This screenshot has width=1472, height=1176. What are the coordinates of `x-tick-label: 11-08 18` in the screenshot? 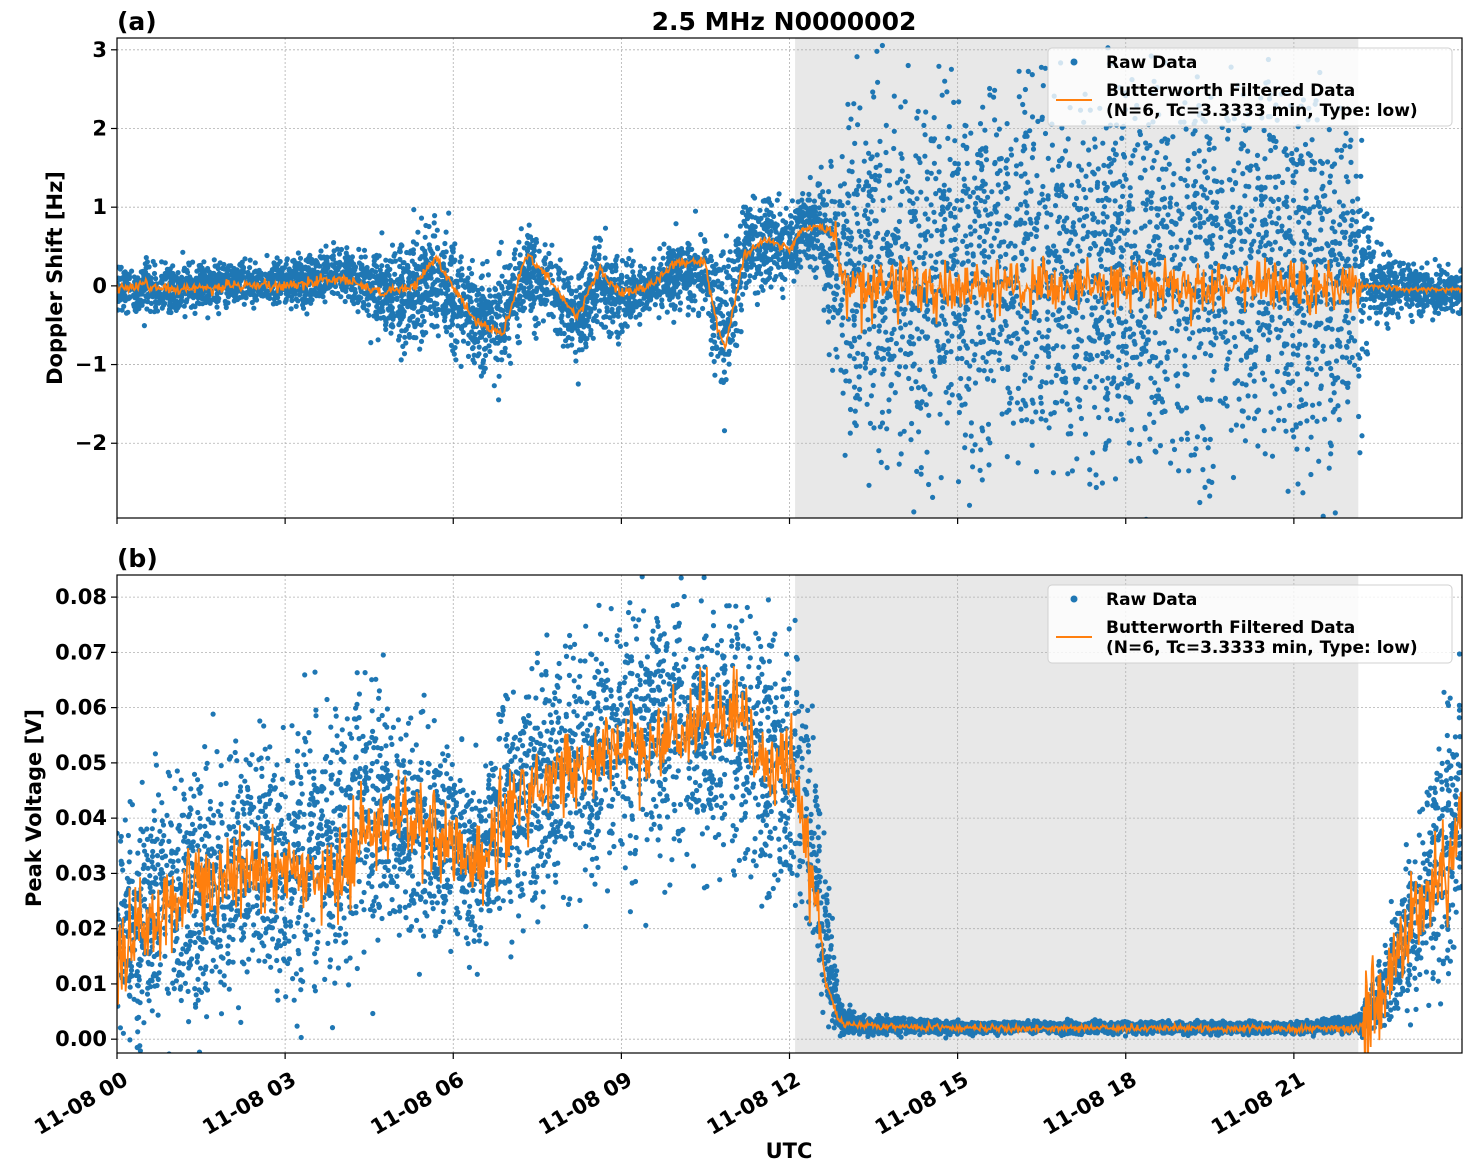 It's located at (1090, 1103).